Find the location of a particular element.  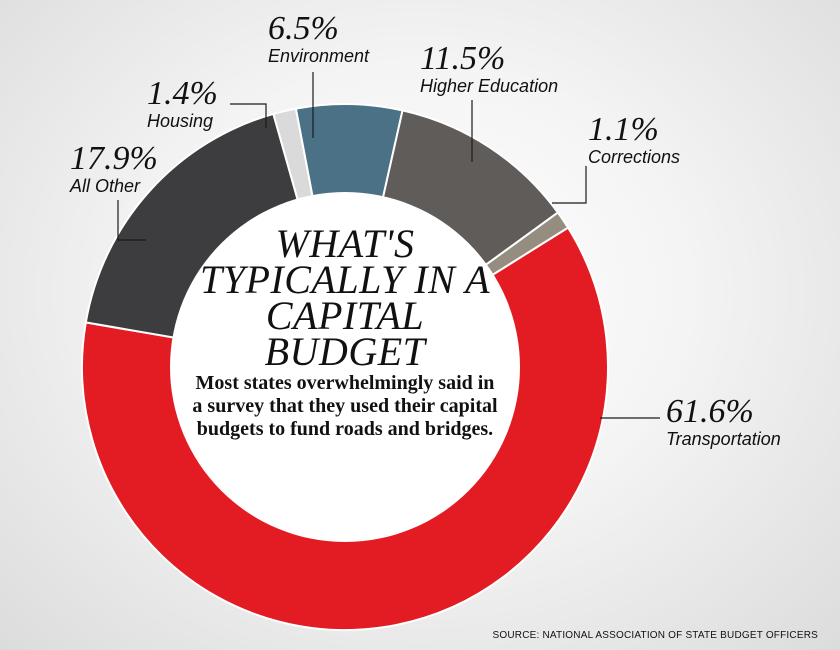

slice-label-housing: 1.4% Housing is located at coordinates (182, 103).